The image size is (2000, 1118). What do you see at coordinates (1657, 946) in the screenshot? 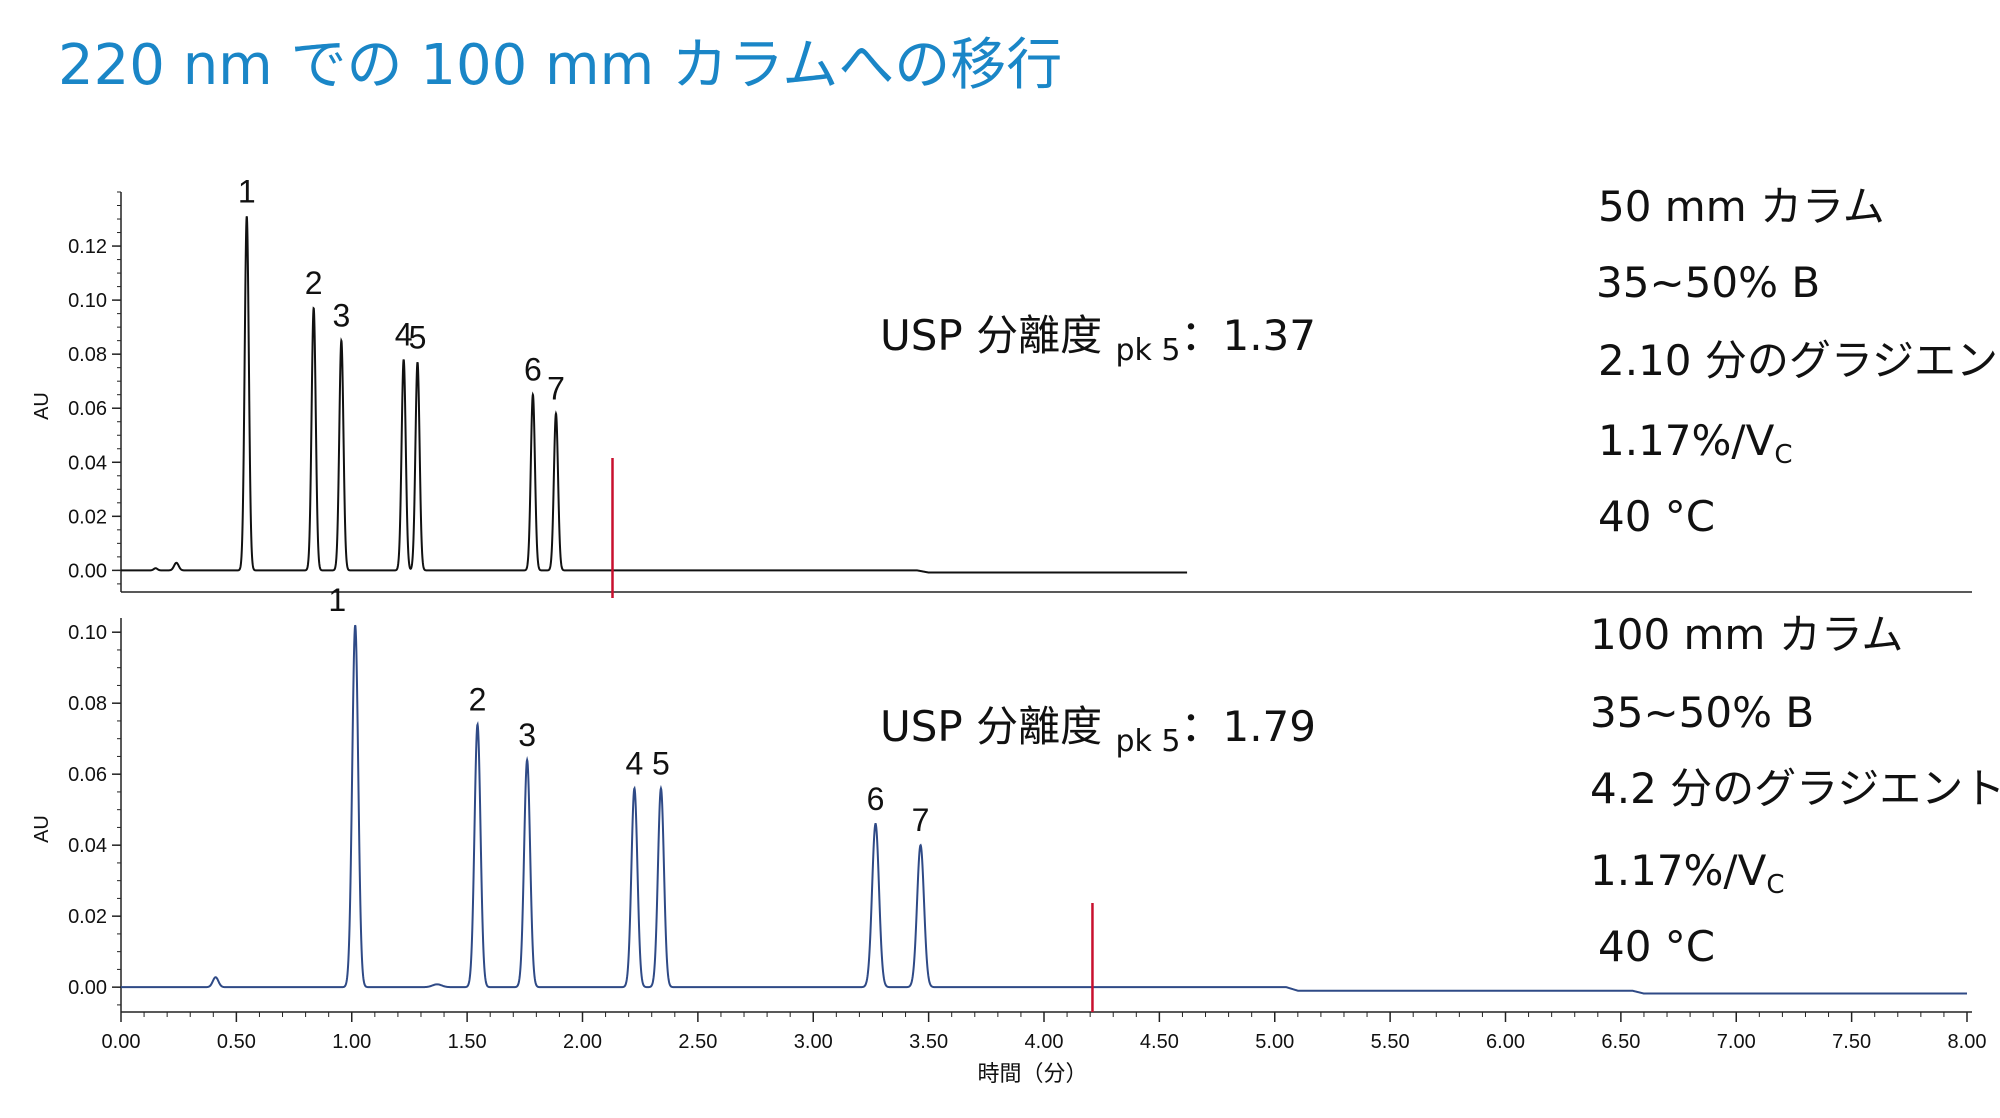
I see `condition-temp-bottom: 40 °C` at bounding box center [1657, 946].